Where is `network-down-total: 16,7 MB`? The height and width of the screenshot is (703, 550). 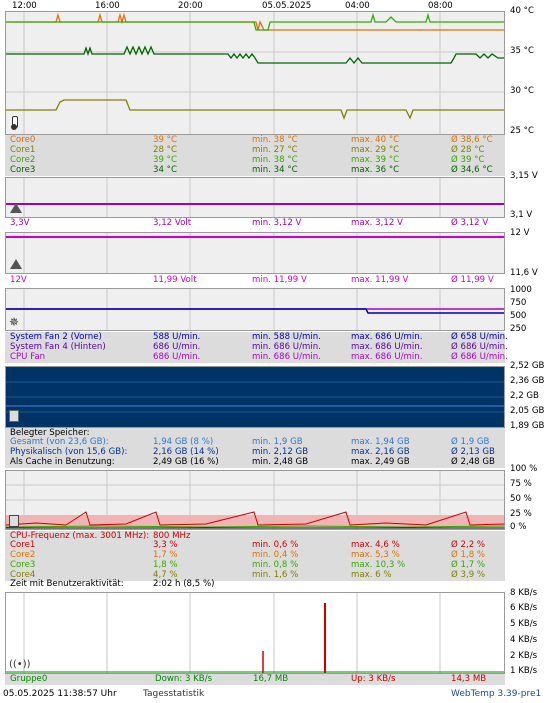 network-down-total: 16,7 MB is located at coordinates (271, 679).